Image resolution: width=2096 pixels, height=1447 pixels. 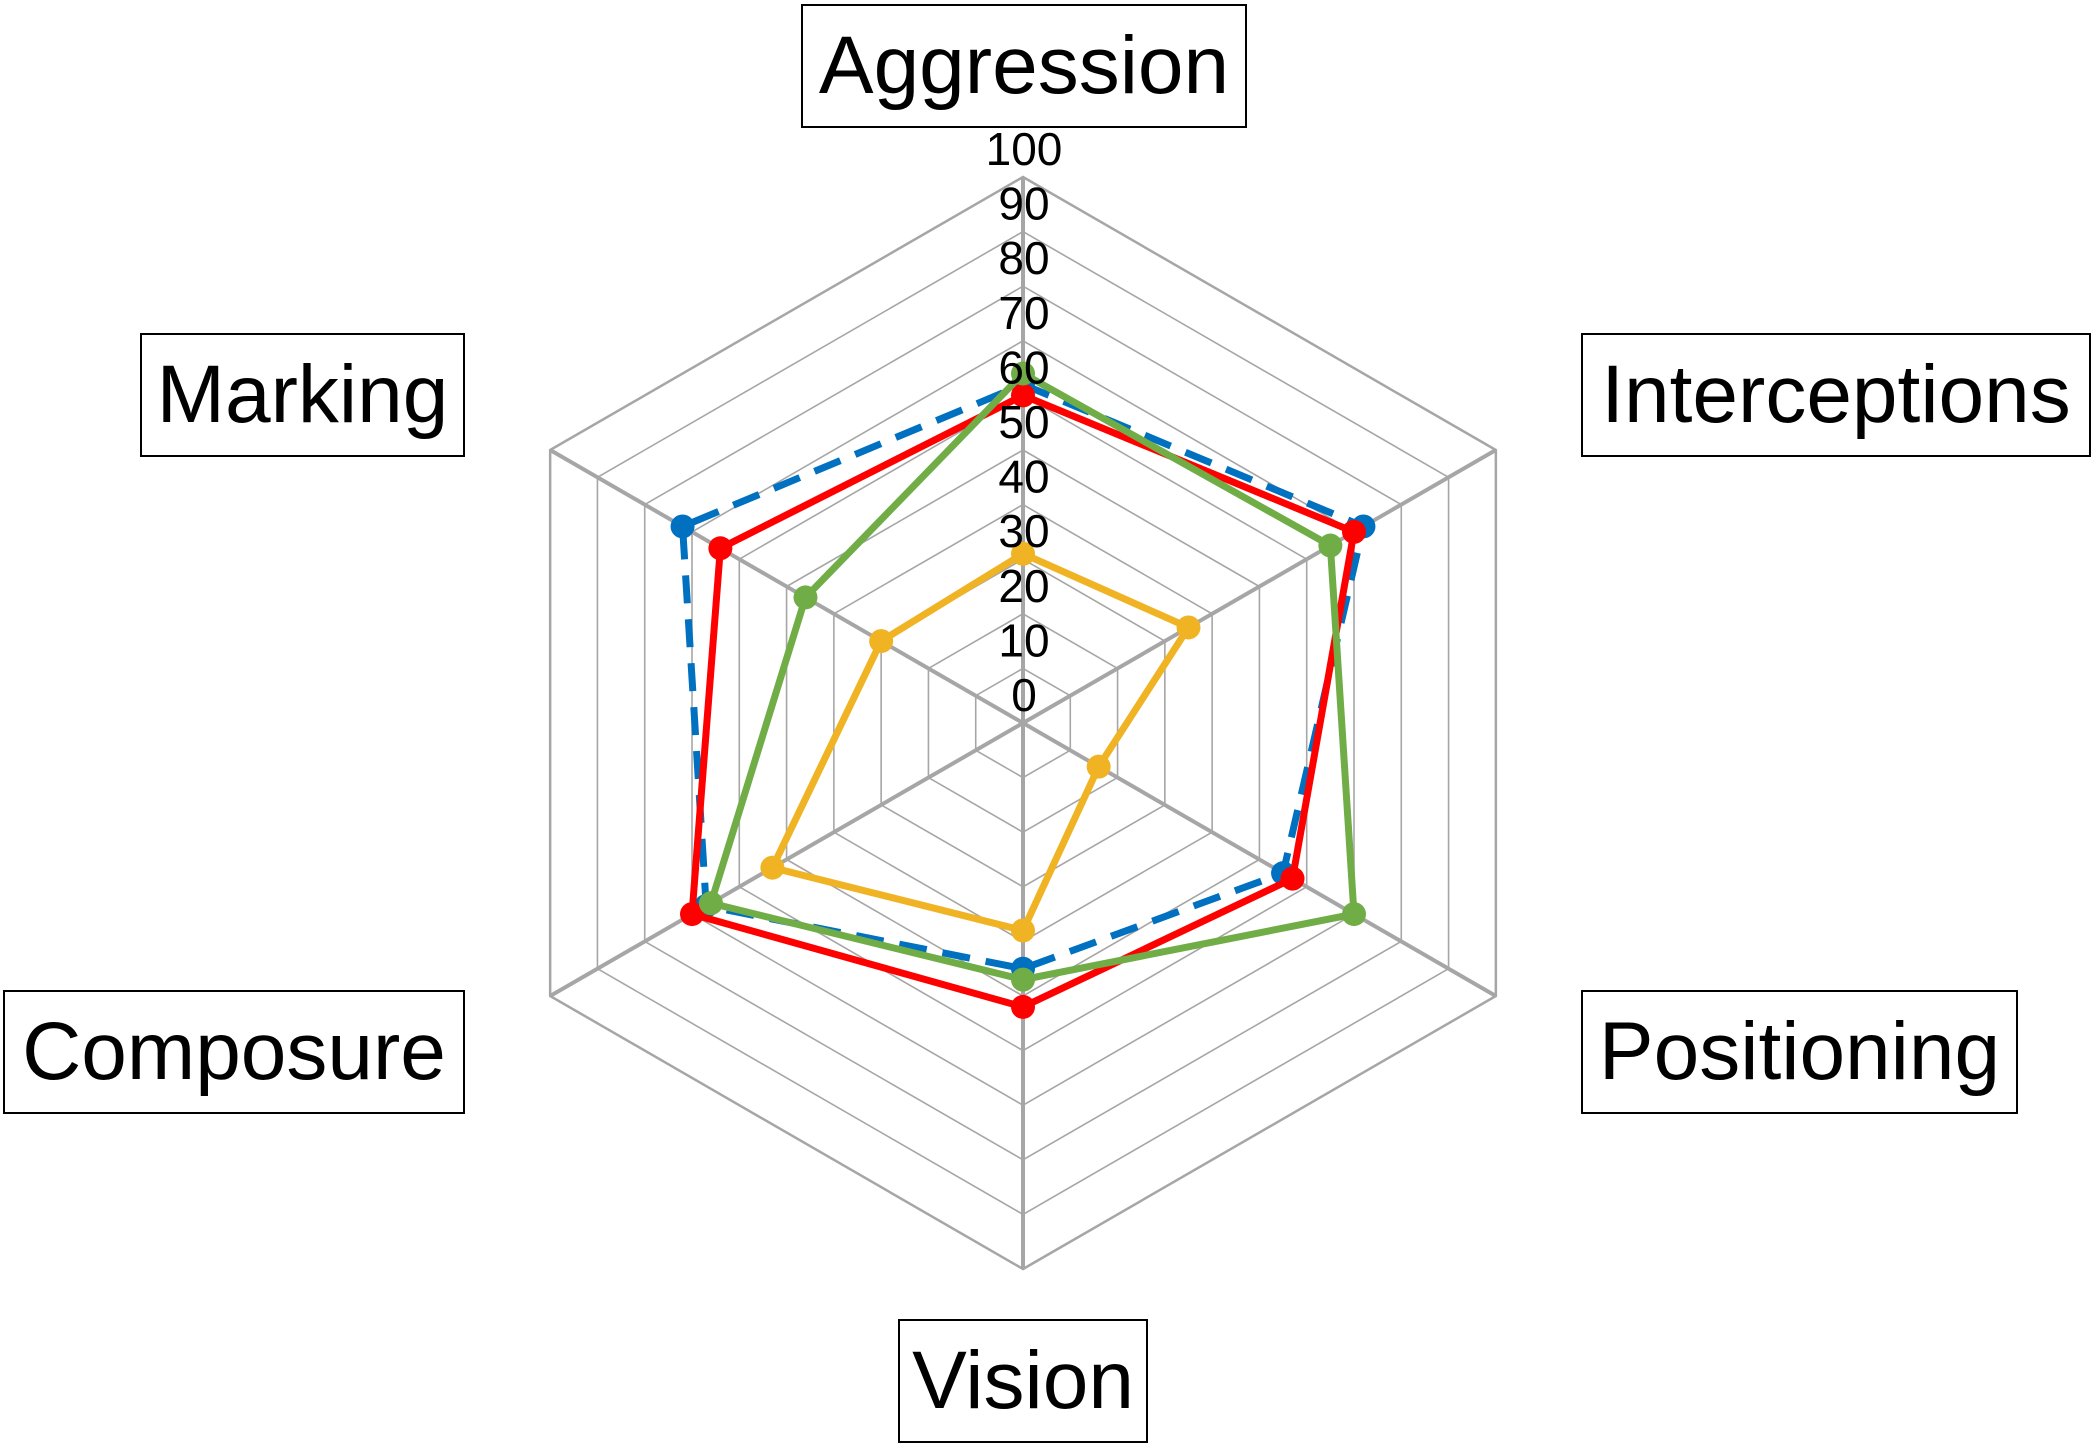 What do you see at coordinates (1023, 586) in the screenshot?
I see `tick-label: 20` at bounding box center [1023, 586].